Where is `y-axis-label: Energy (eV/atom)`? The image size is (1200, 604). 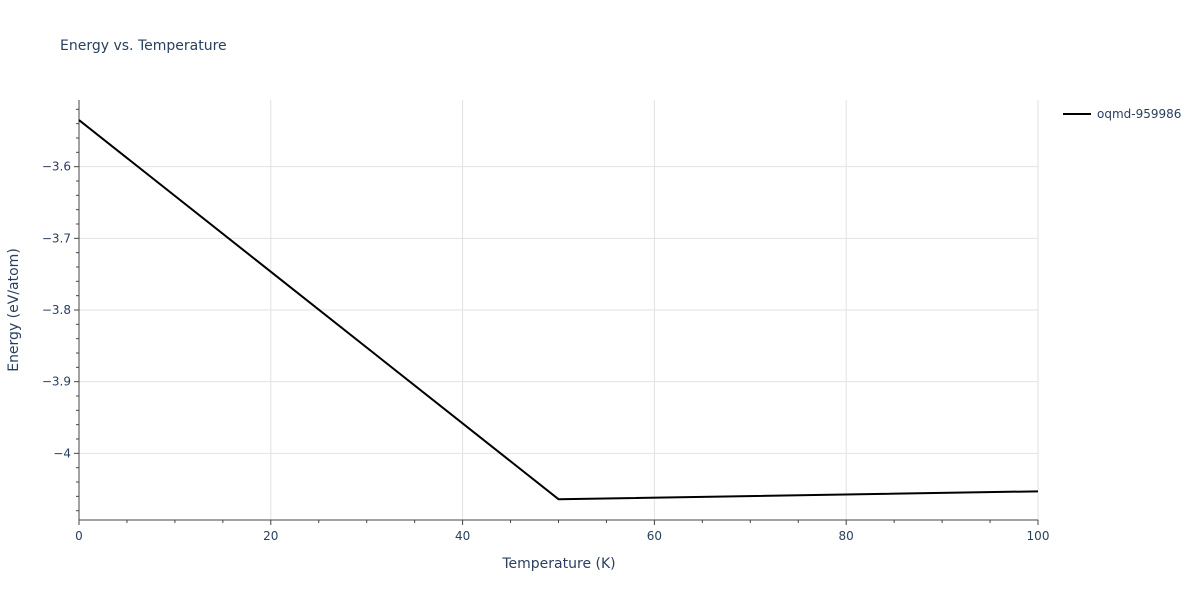
y-axis-label: Energy (eV/atom) is located at coordinates (14, 310).